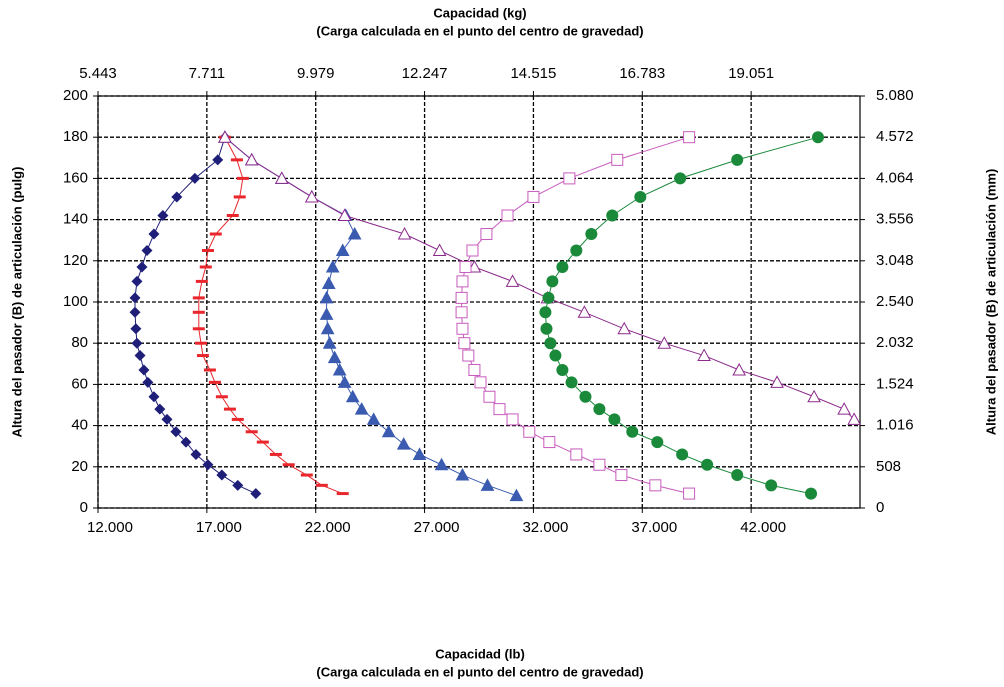 Image resolution: width=1004 pixels, height=687 pixels. I want to click on y2-tick-label: 2.540, so click(895, 301).